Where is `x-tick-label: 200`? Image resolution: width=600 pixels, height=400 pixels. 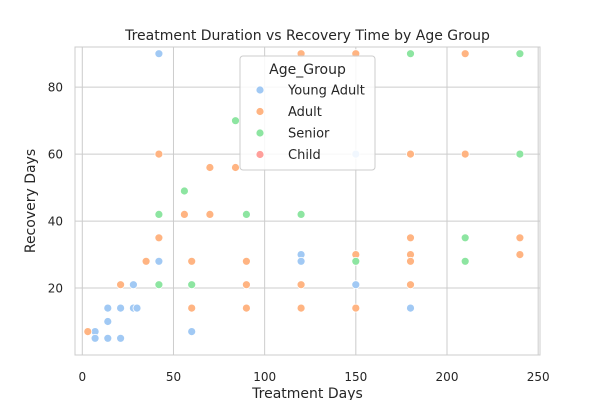
x-tick-label: 200 is located at coordinates (447, 377).